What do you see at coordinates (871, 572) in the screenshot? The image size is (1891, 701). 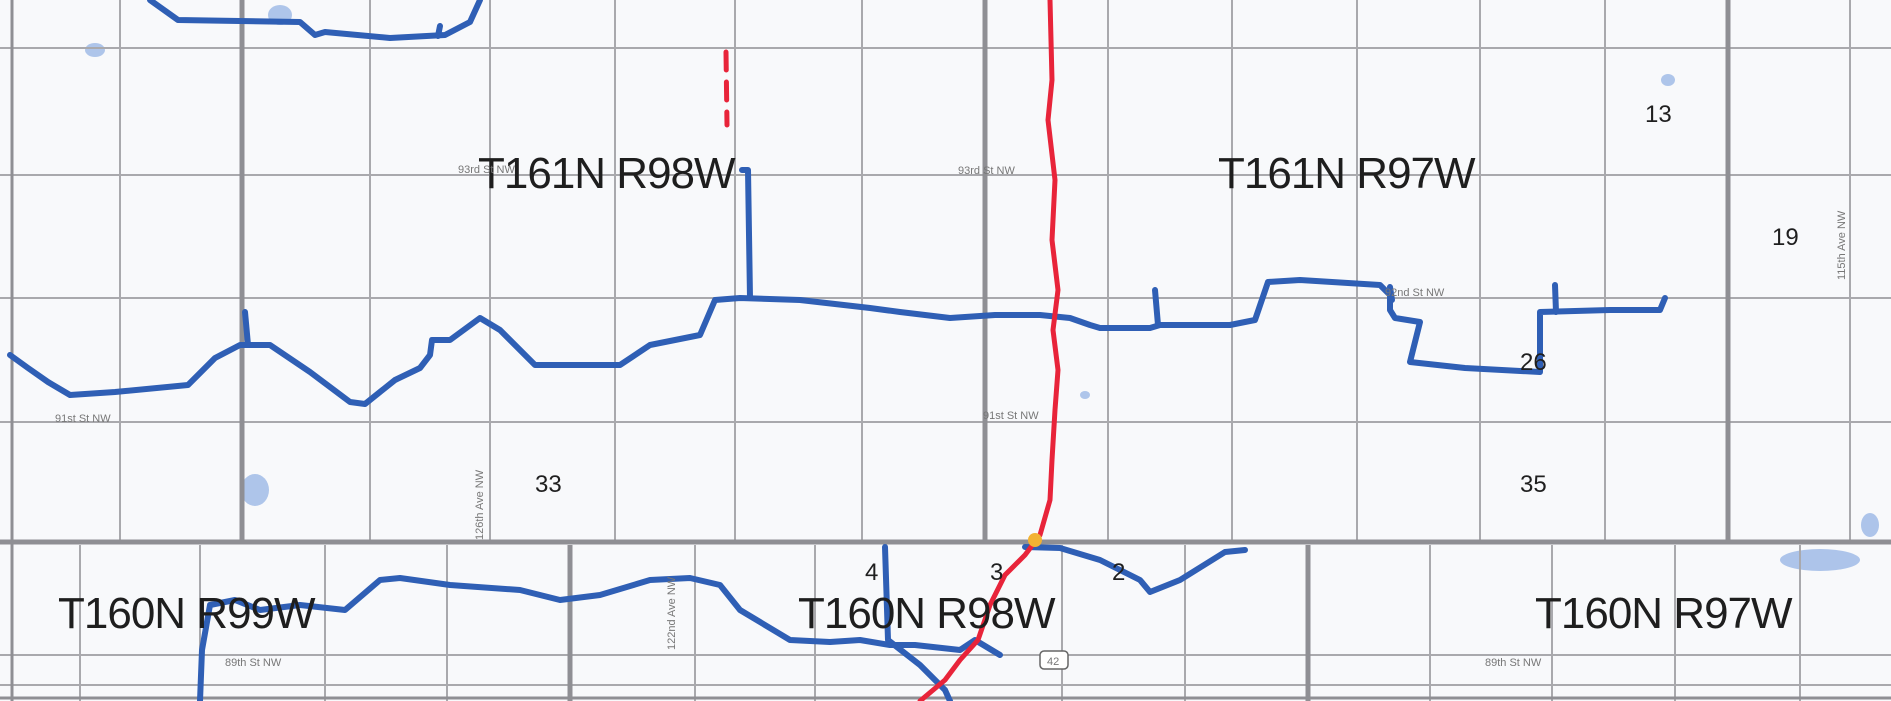 I see `section-label: 4` at bounding box center [871, 572].